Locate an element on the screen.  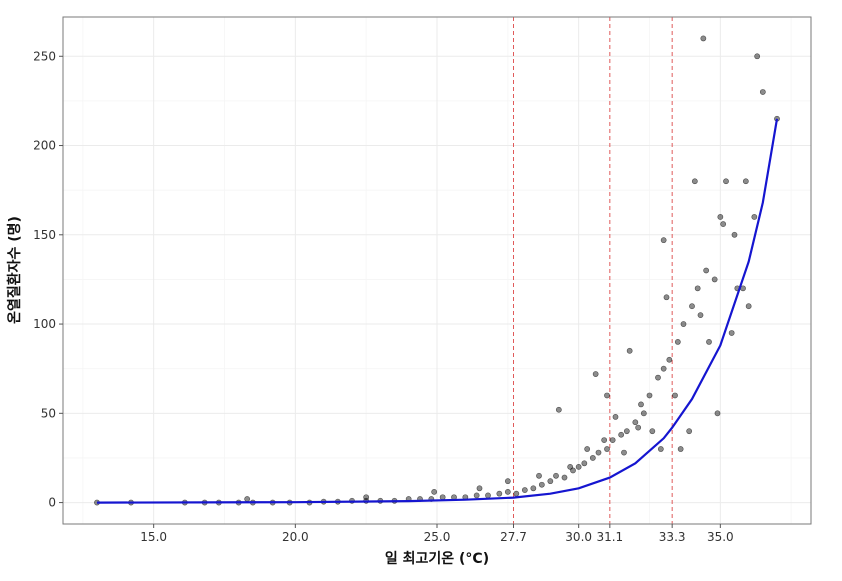
x-tick-label: 27.7 is located at coordinates (513, 537).